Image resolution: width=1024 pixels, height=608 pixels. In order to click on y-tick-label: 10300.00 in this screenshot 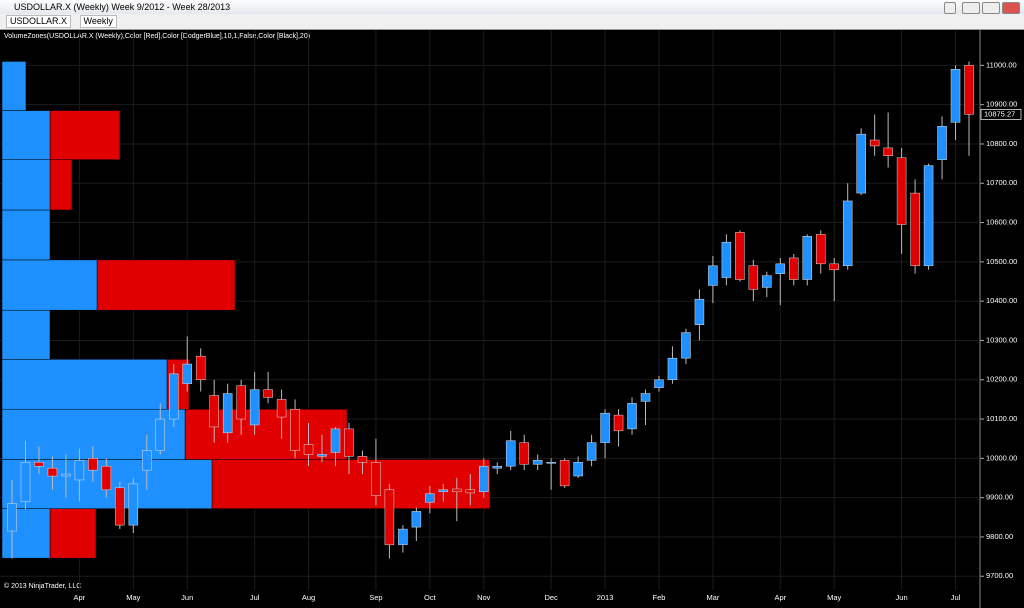, I will do `click(1001, 339)`.